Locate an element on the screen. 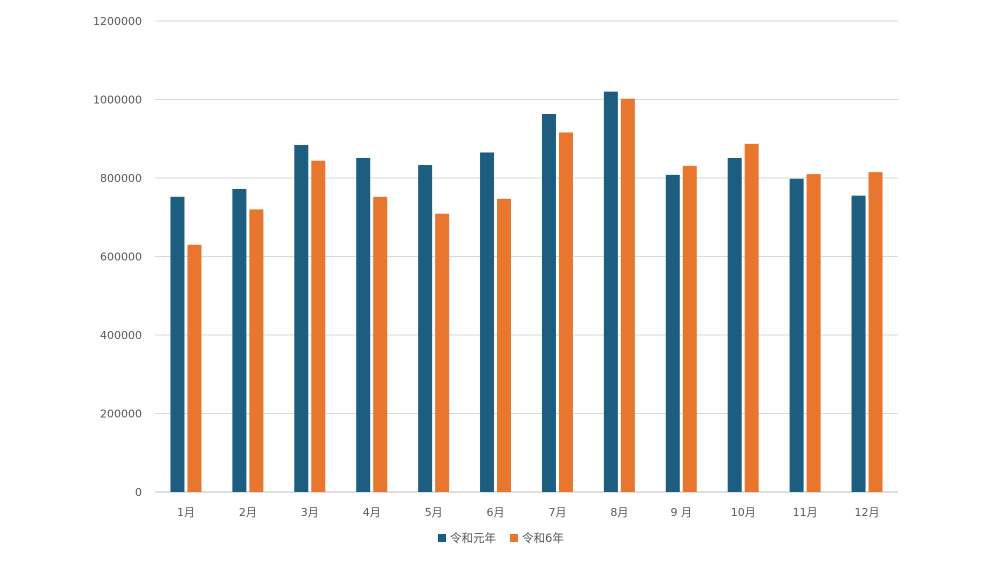 Image resolution: width=1000 pixels, height=567 pixels. y-tick-label: 0 is located at coordinates (138, 492).